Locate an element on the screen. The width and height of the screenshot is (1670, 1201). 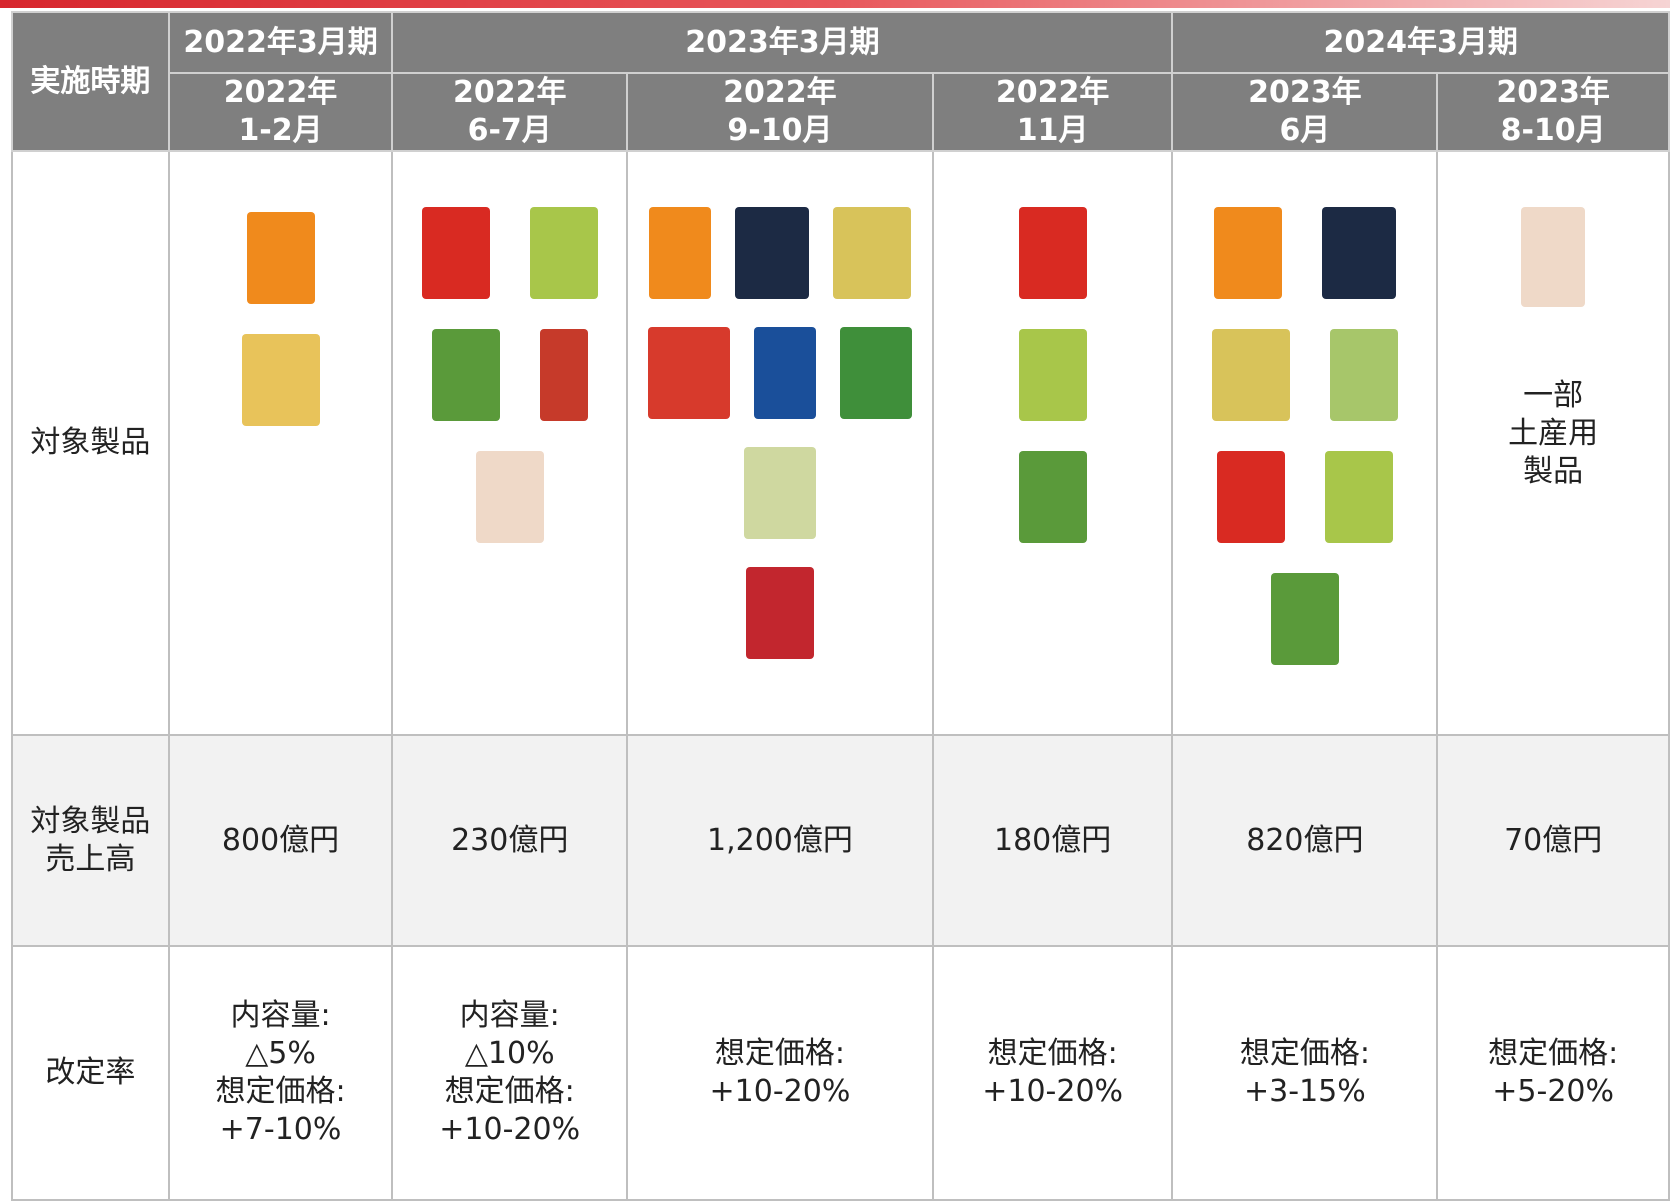
text-line: +7-10% is located at coordinates (280, 1129).